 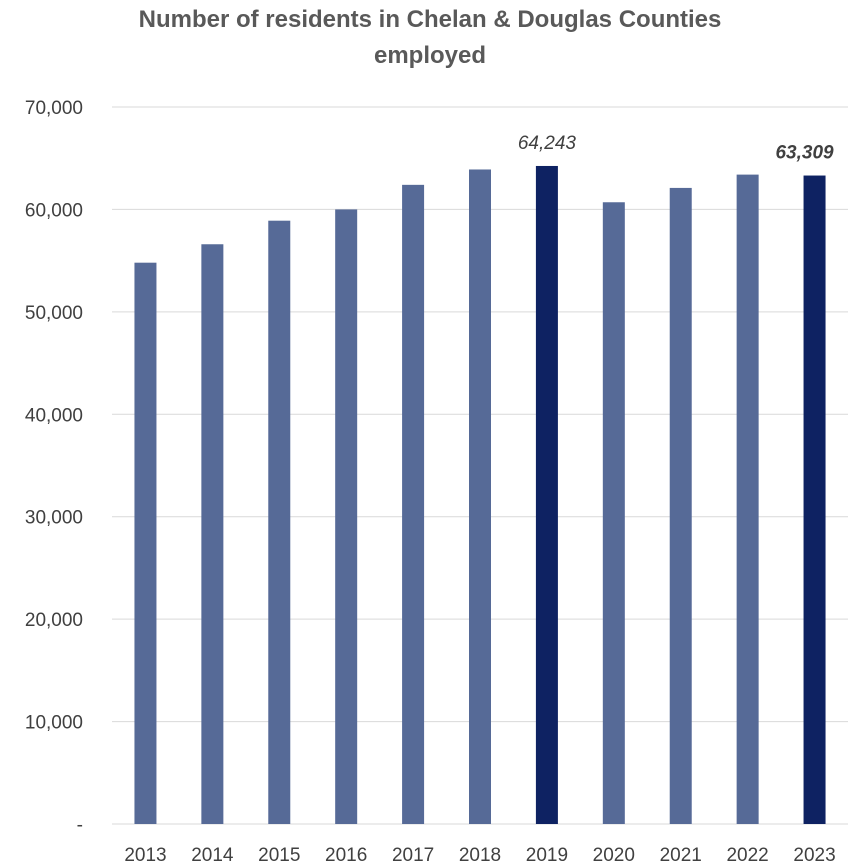 What do you see at coordinates (212, 854) in the screenshot?
I see `x-tick-label: 2014` at bounding box center [212, 854].